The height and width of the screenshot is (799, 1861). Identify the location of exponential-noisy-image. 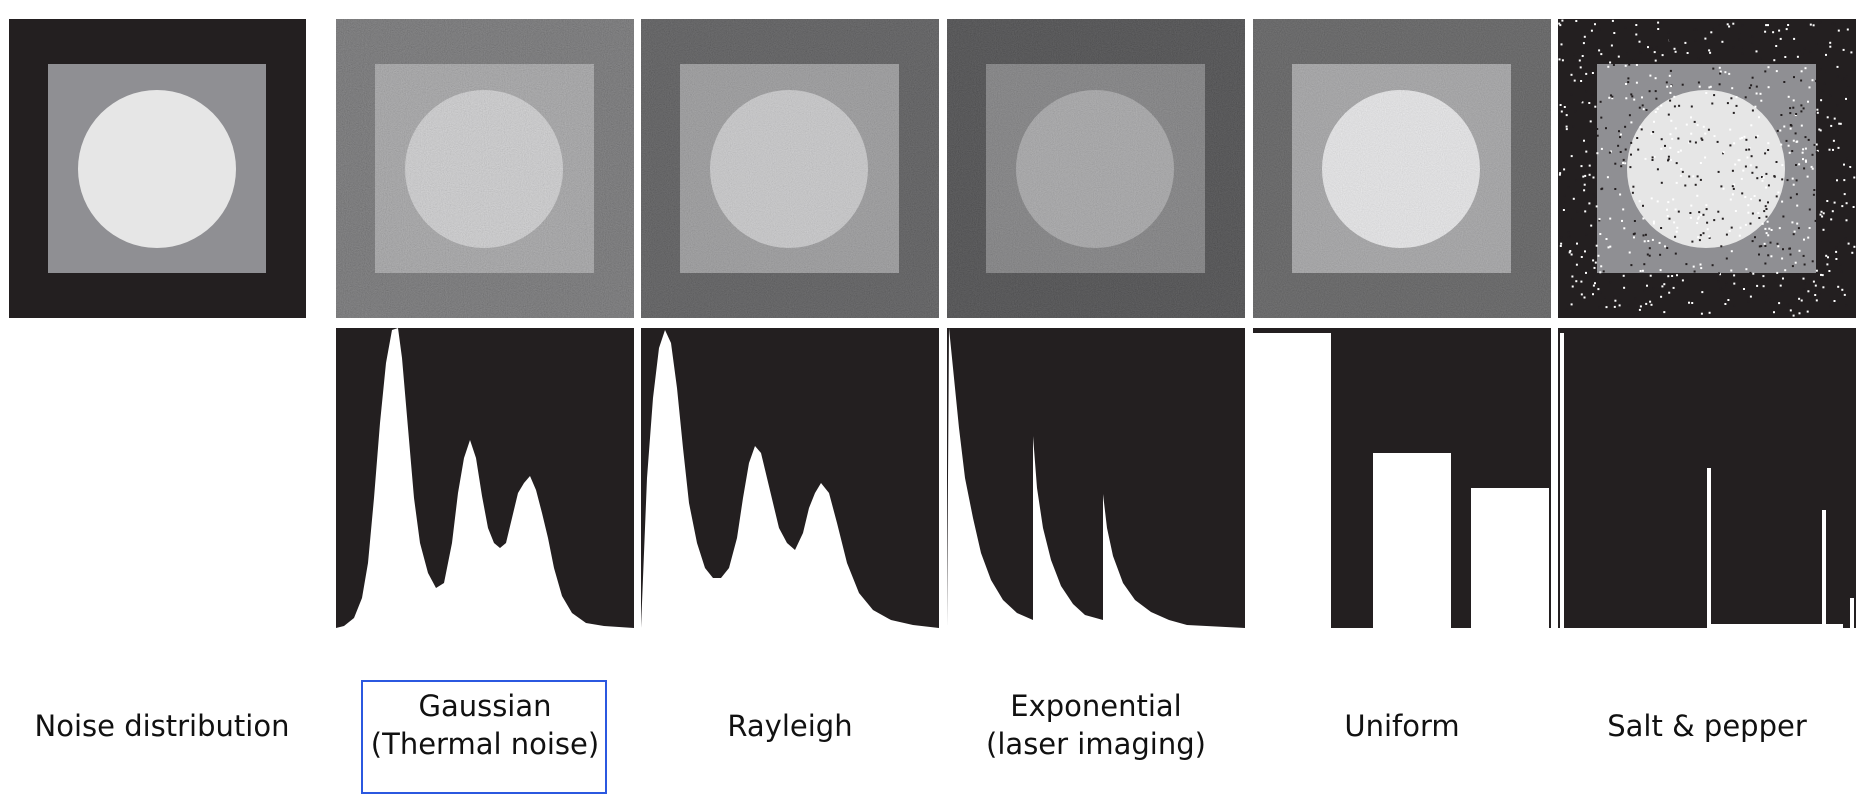
(1096, 168).